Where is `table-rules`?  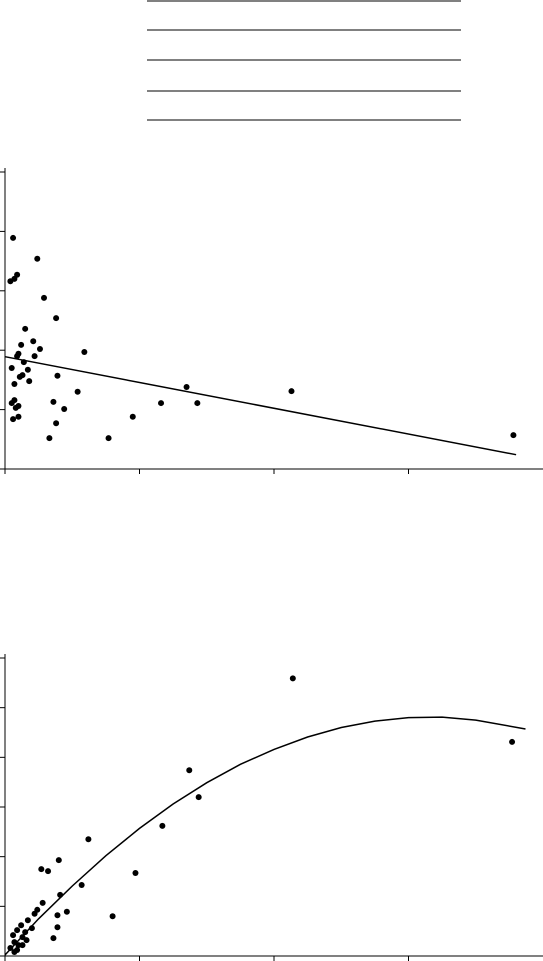 table-rules is located at coordinates (304, 60).